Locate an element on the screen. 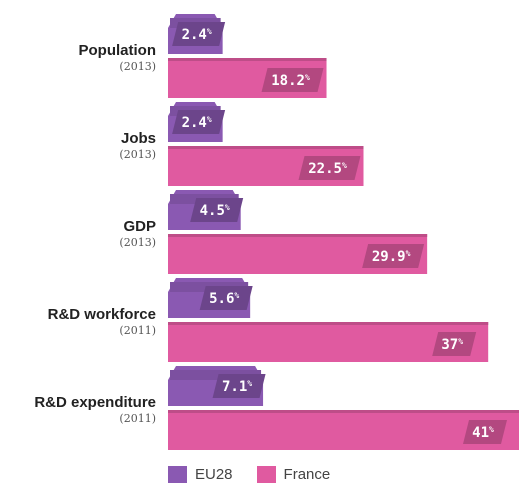 The height and width of the screenshot is (485, 520). value-eu28-population-label: 2.4% is located at coordinates (197, 35).